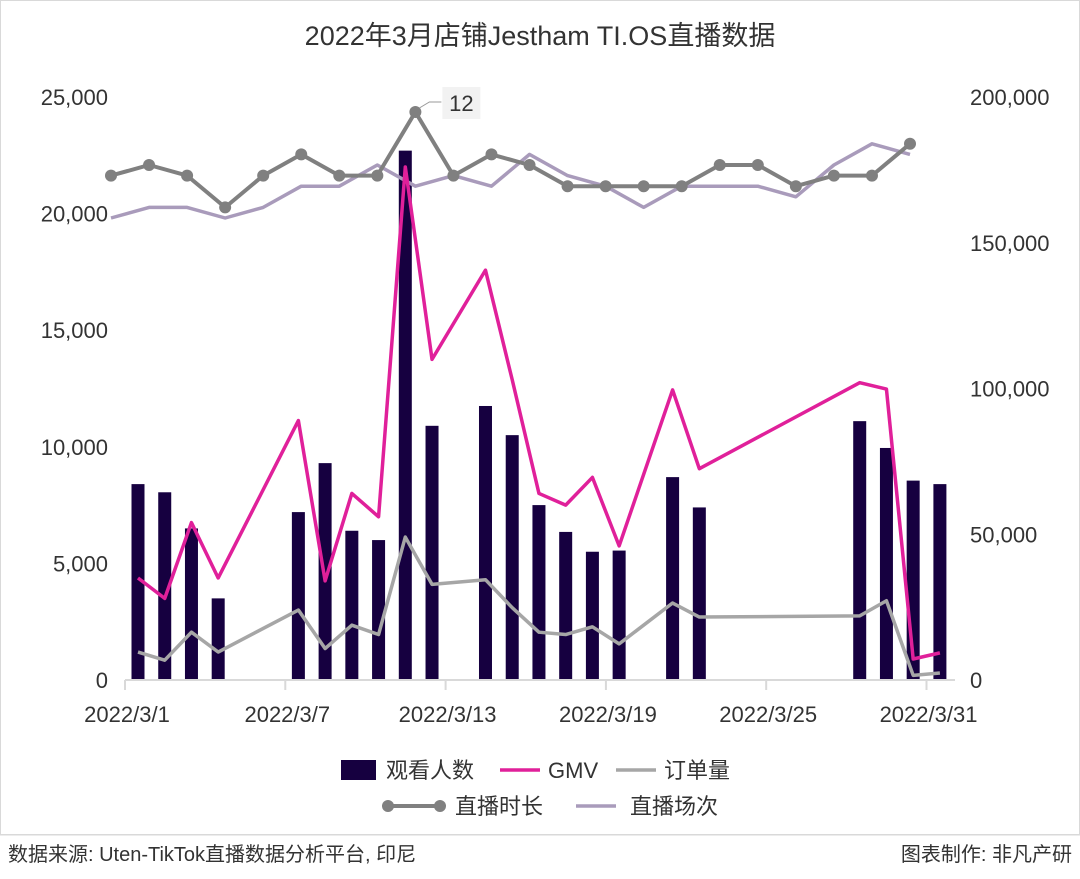 This screenshot has width=1080, height=879. I want to click on right-y-tick-label: 200,000, so click(1010, 97).